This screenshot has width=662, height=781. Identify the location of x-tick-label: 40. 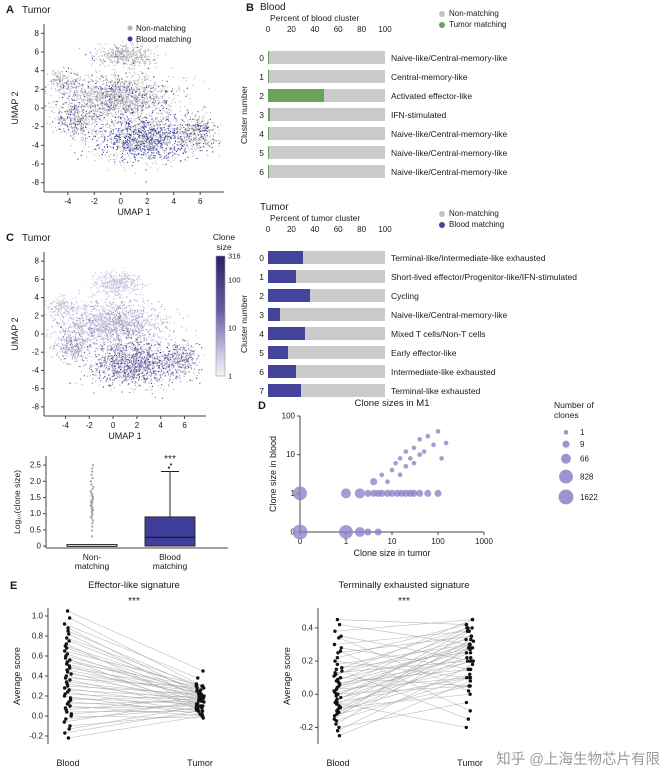
(315, 29).